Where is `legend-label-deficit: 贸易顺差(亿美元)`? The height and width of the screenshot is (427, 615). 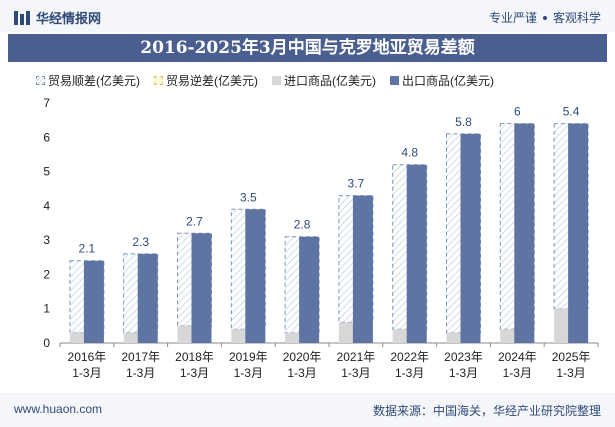 legend-label-deficit: 贸易顺差(亿美元) is located at coordinates (94, 81).